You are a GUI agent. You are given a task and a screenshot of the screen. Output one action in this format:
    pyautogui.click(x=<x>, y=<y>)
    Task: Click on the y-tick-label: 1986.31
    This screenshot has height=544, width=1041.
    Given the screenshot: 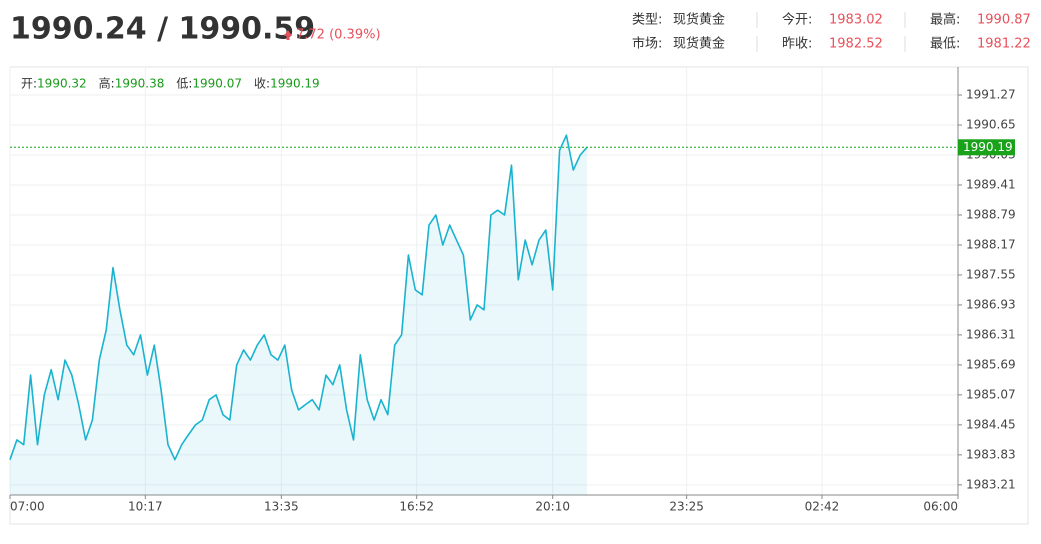 What is the action you would take?
    pyautogui.click(x=991, y=334)
    